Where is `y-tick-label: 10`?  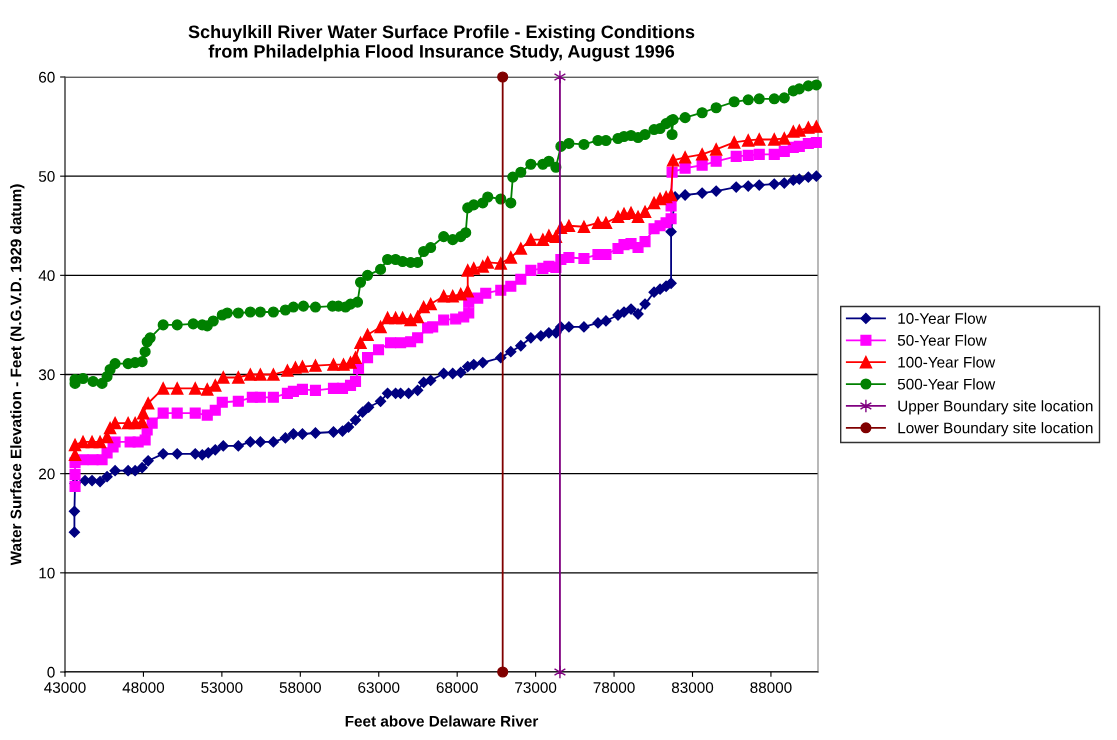
y-tick-label: 10 is located at coordinates (47, 573).